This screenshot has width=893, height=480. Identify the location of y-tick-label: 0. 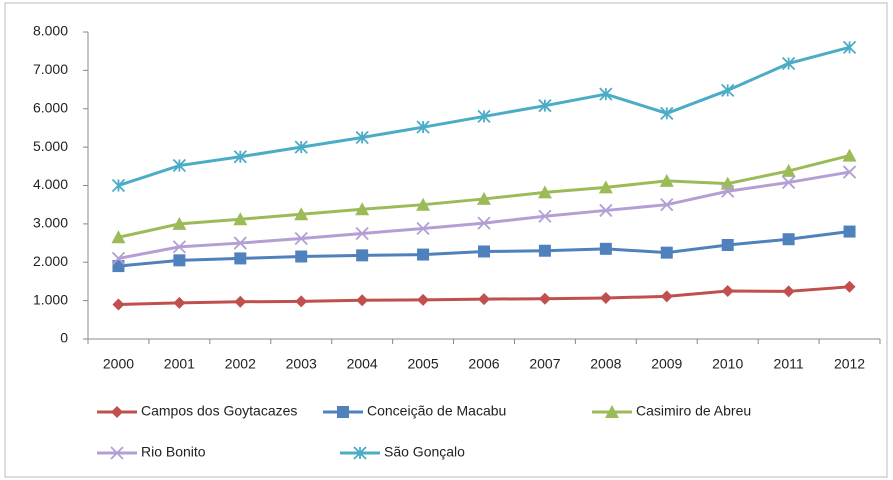
(64, 338).